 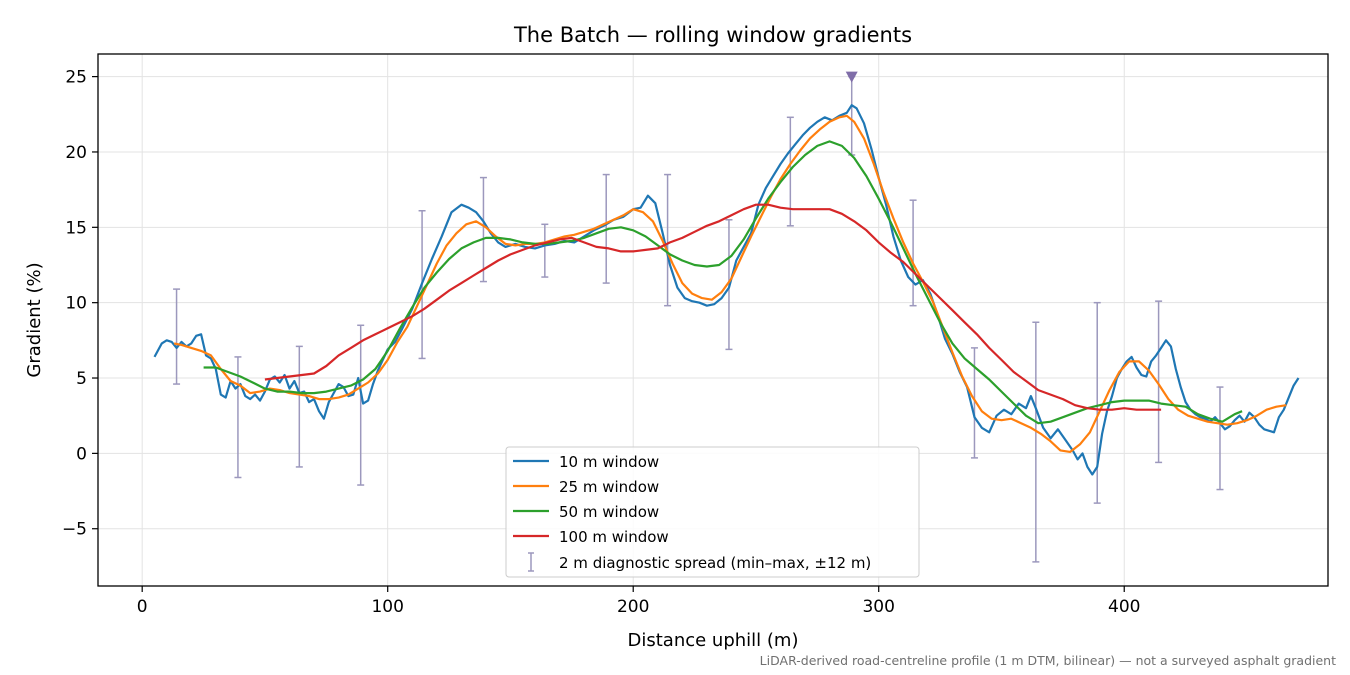 What do you see at coordinates (633, 607) in the screenshot?
I see `x-tick-label: 200` at bounding box center [633, 607].